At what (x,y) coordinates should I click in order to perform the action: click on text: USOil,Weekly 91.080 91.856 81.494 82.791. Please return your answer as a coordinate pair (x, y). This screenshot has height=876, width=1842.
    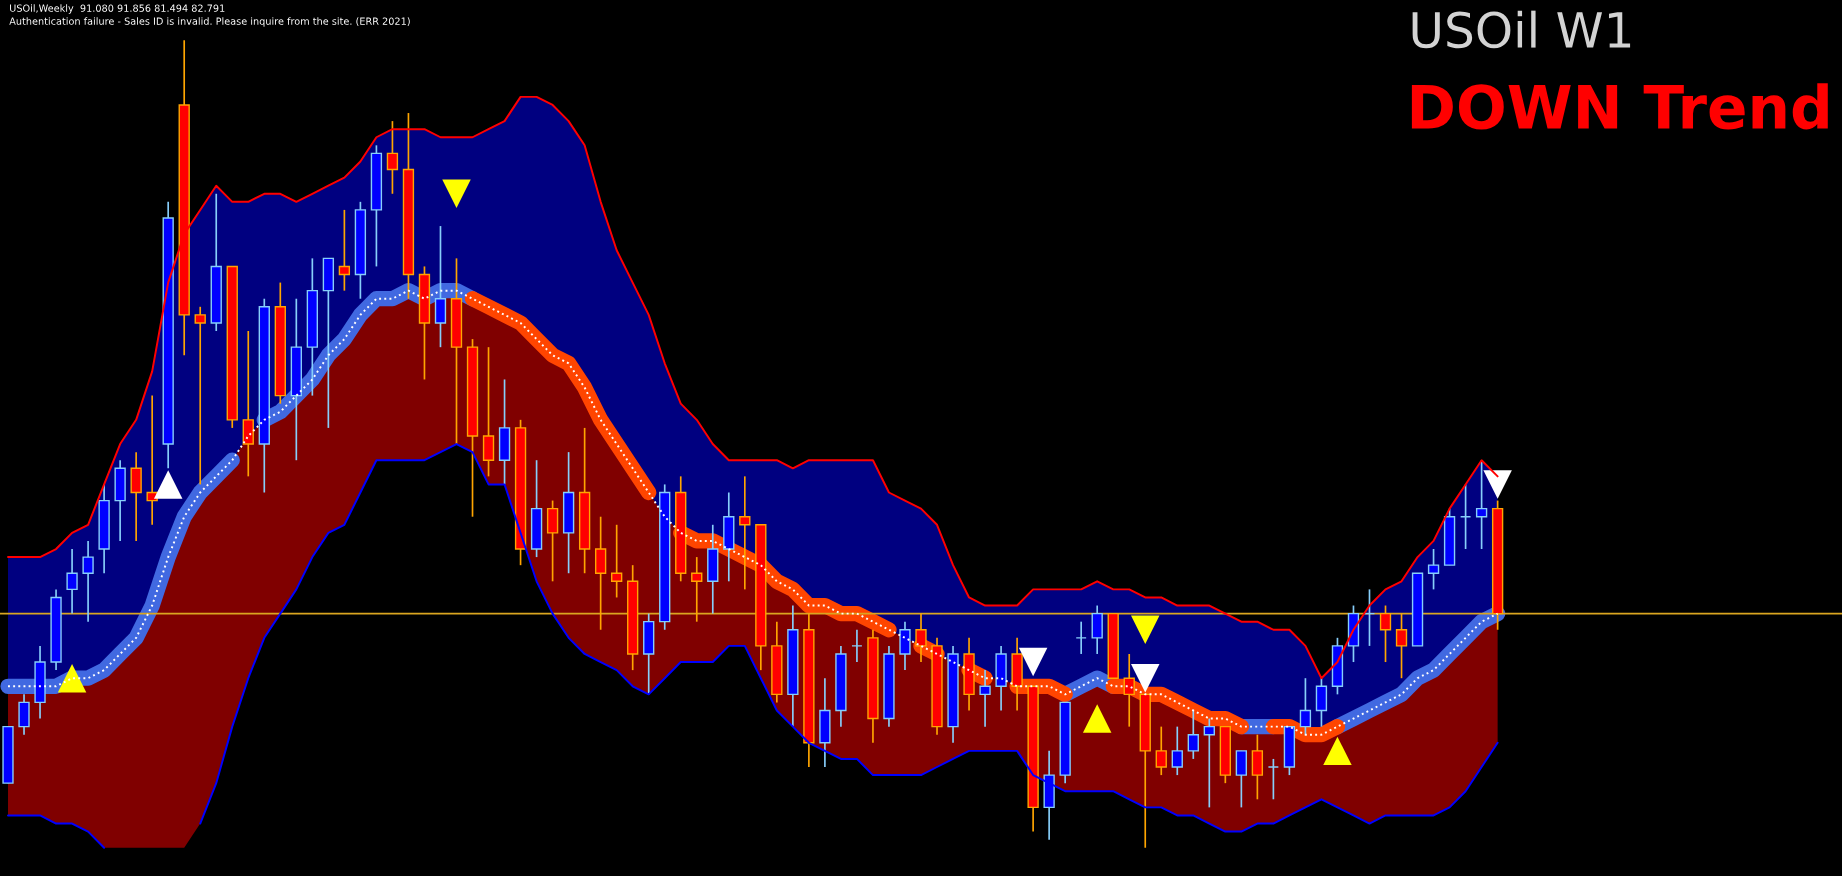
    Looking at the image, I should click on (117, 9).